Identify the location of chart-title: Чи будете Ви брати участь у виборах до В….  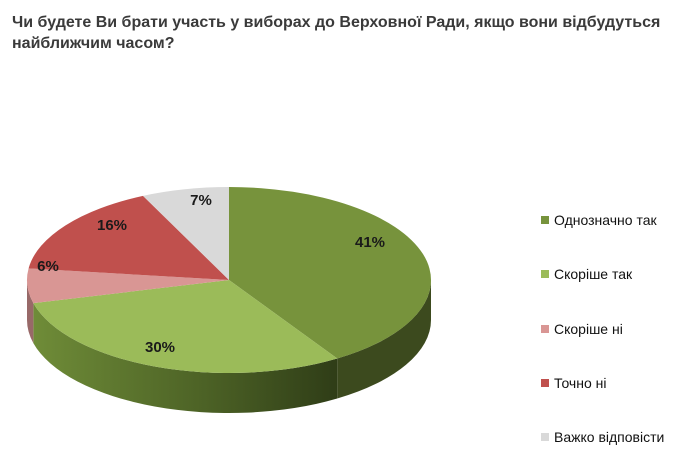
(336, 33).